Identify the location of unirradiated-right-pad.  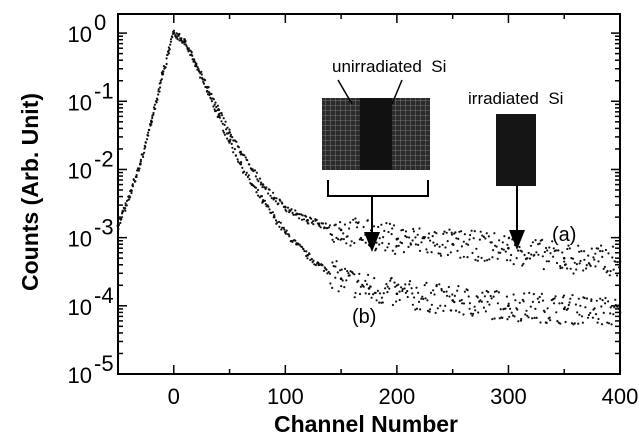
(411, 134).